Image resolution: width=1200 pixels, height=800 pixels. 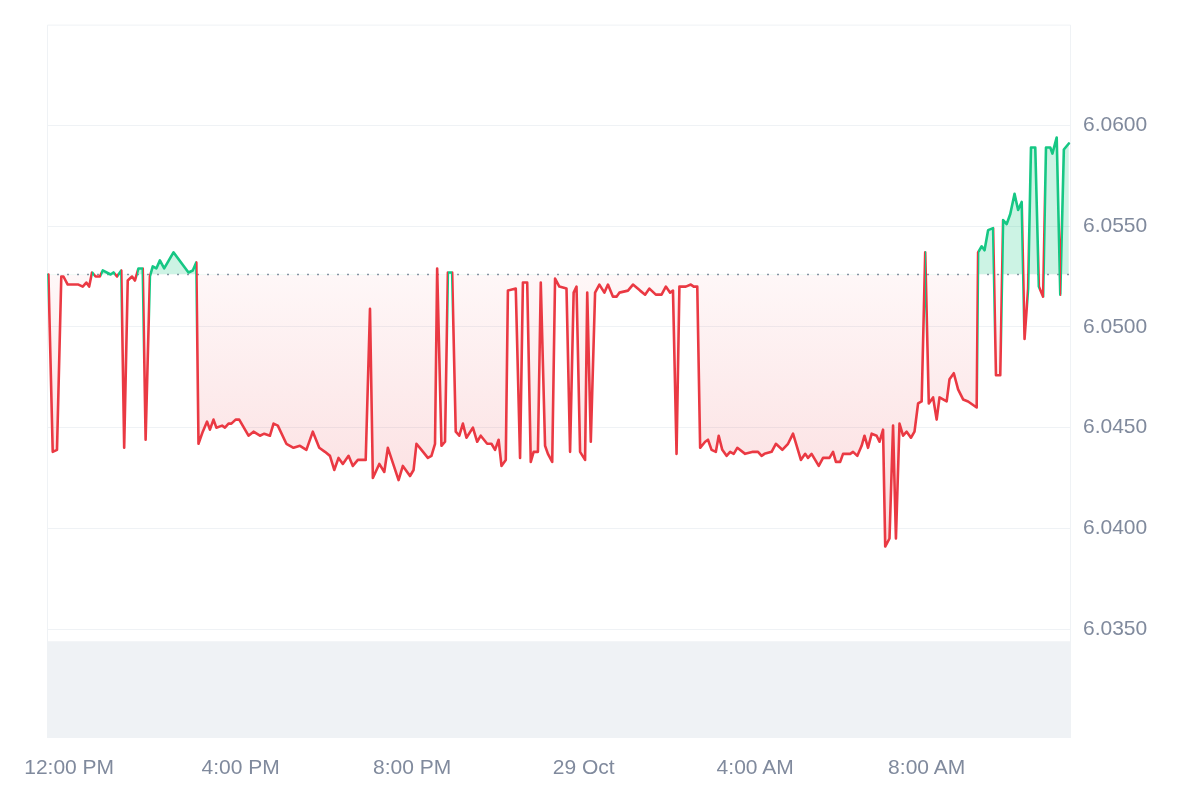 What do you see at coordinates (240, 767) in the screenshot?
I see `x-tick-label: 4:00 PM` at bounding box center [240, 767].